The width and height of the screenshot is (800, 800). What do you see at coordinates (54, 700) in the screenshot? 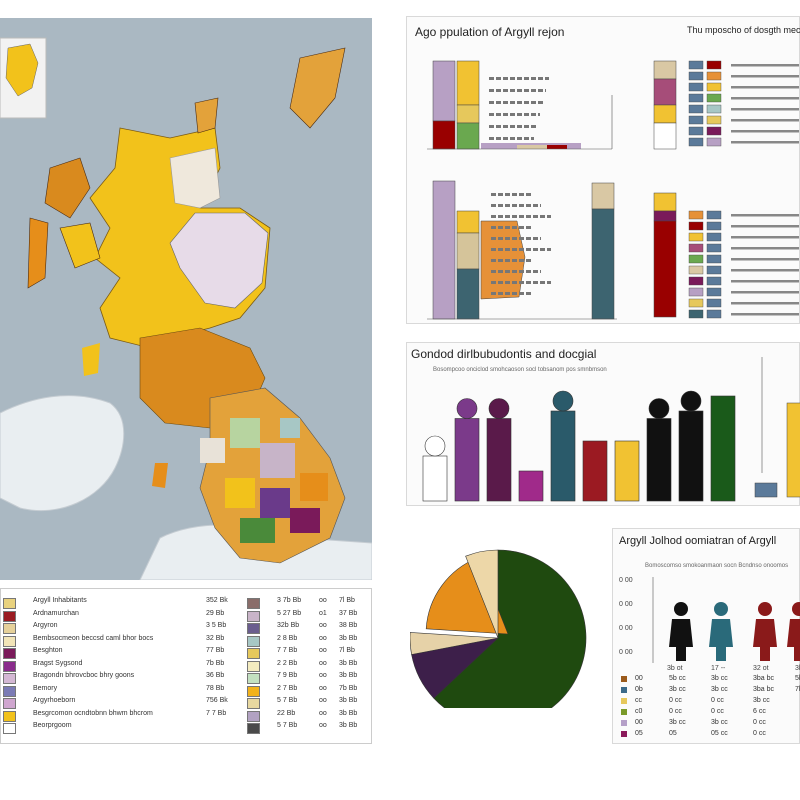
I see `legend-label: Argyrhoeborn` at bounding box center [54, 700].